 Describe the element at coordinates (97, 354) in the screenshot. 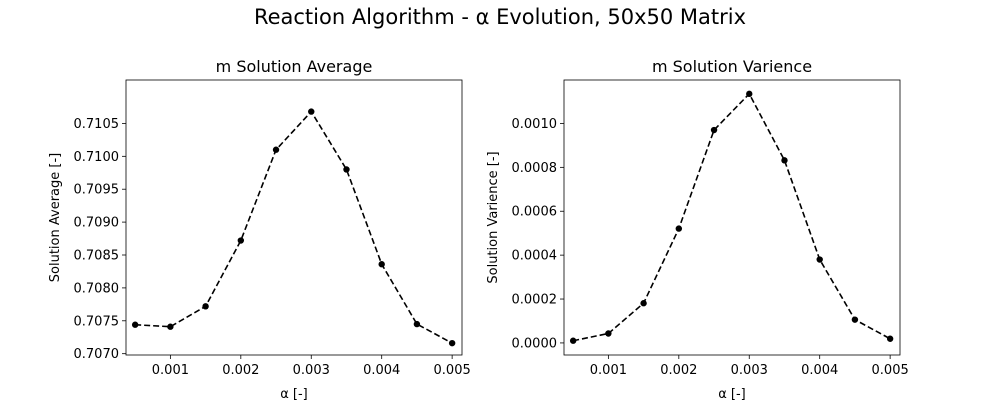

I see `chart-1-y-tick-label: 0.7070` at that location.